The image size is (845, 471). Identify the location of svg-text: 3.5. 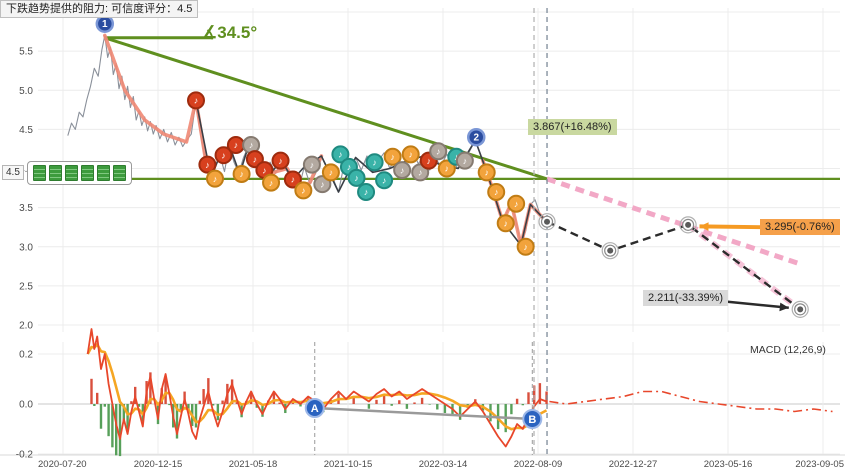
(26, 208).